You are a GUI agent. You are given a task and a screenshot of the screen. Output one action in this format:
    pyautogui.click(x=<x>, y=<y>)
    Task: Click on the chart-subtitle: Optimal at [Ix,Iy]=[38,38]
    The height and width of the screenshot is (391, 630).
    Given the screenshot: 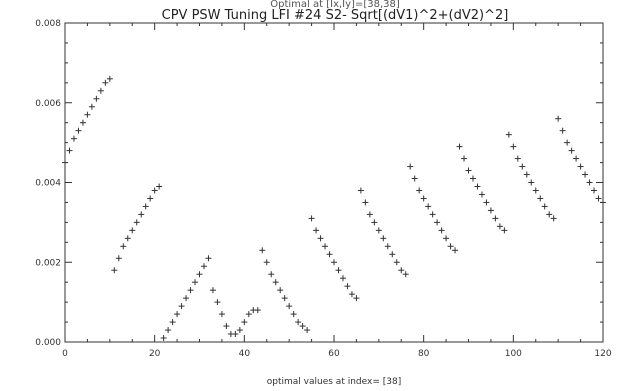 What is the action you would take?
    pyautogui.click(x=335, y=5)
    